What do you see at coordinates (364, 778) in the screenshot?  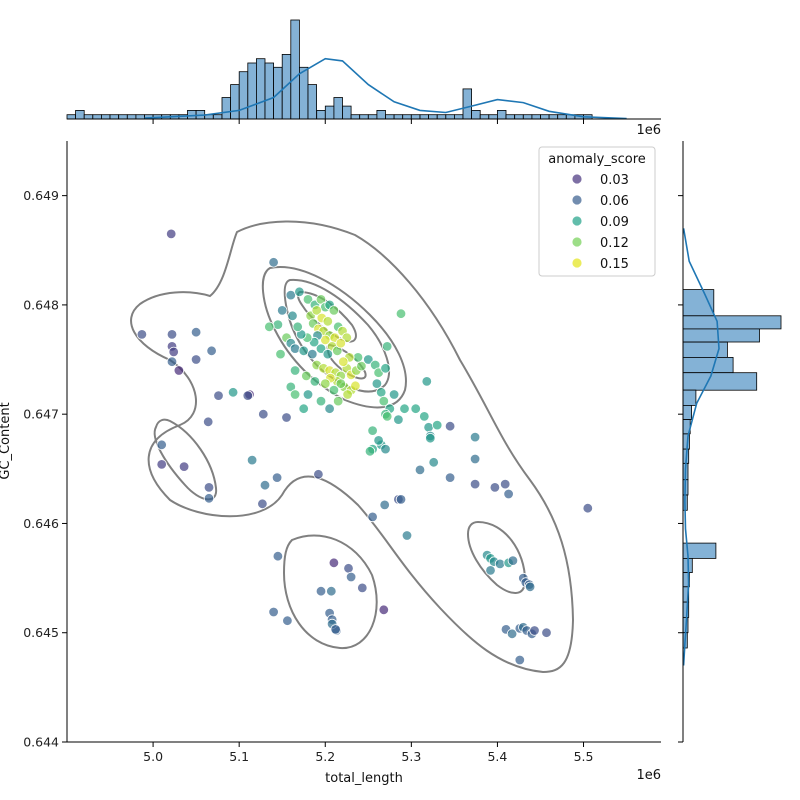 I see `x-axis-label: total_length` at bounding box center [364, 778].